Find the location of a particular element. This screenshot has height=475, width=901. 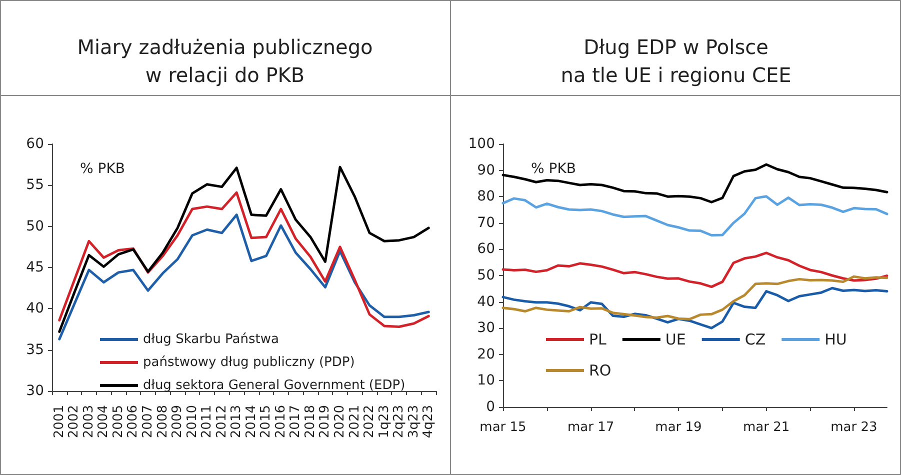

x-tick-label: 2022 is located at coordinates (370, 421).